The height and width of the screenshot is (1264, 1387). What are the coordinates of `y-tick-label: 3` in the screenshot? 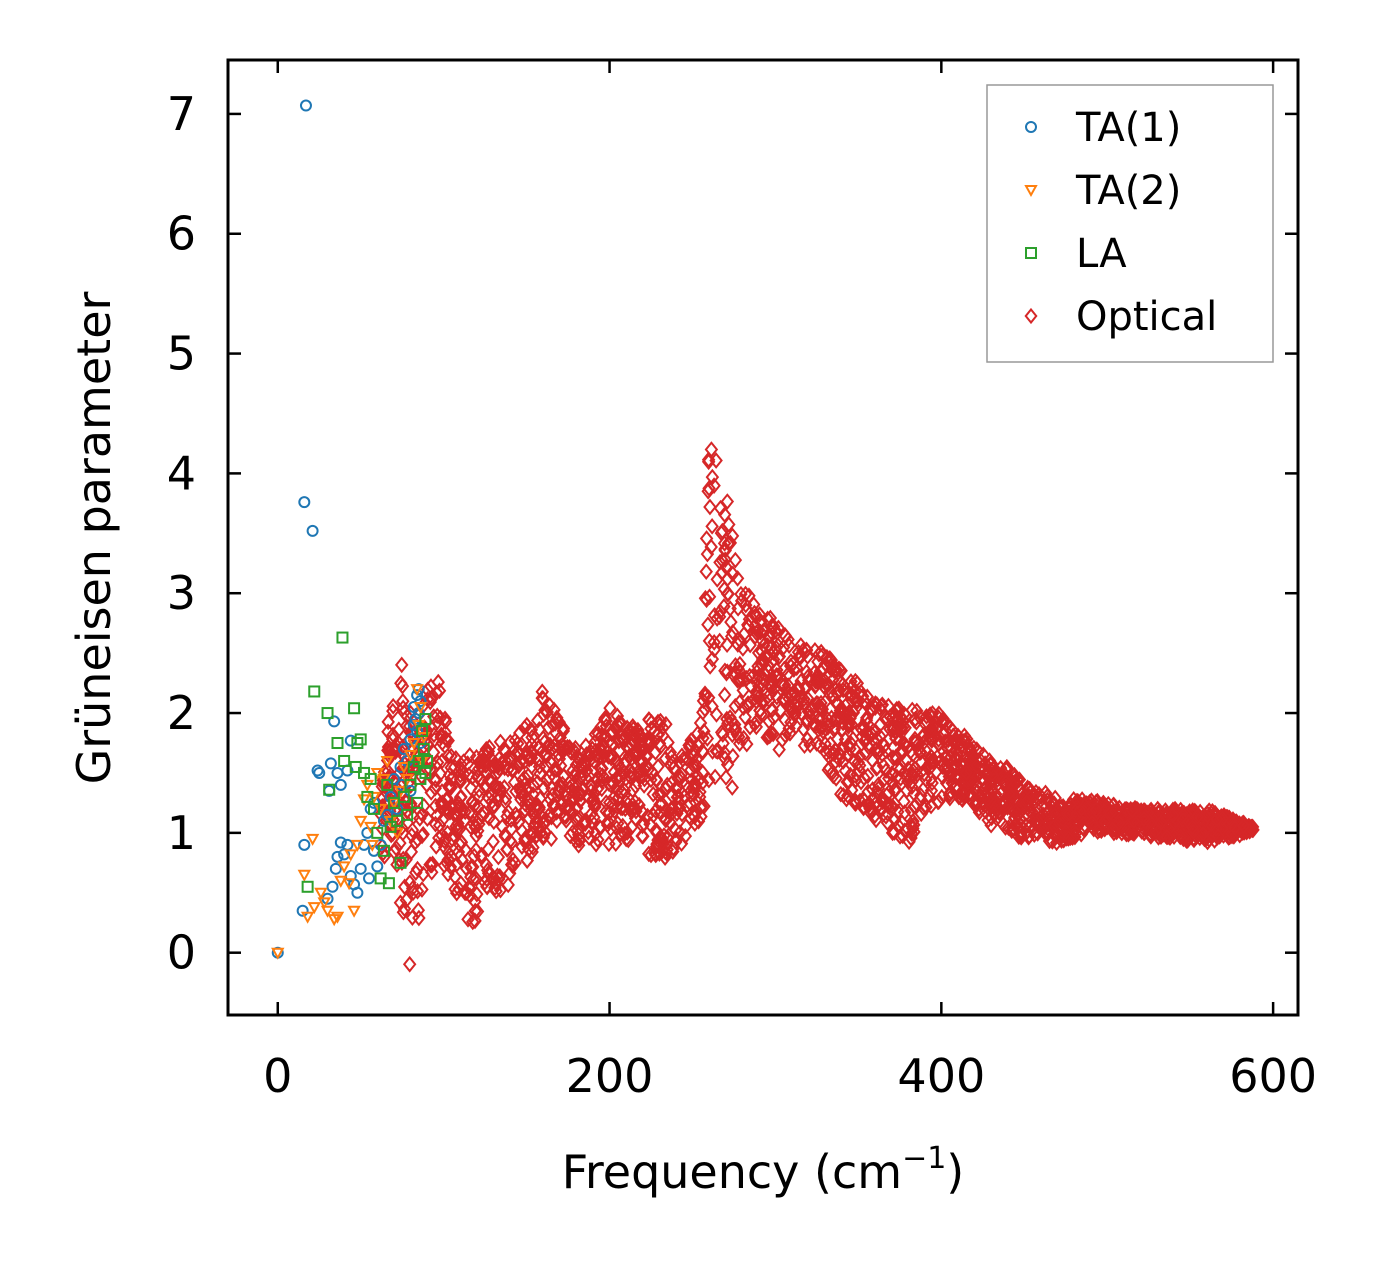 It's located at (181, 593).